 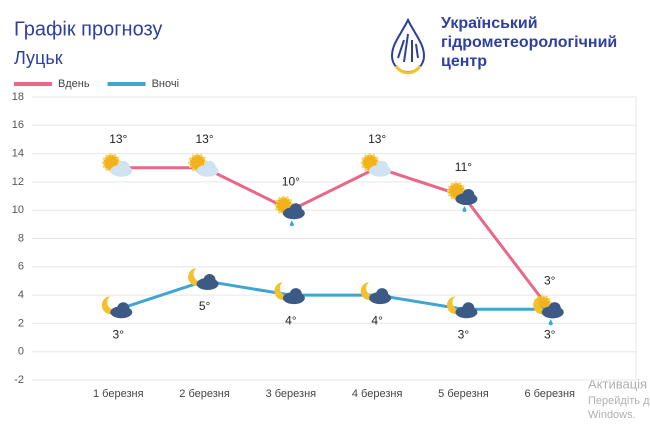 I want to click on x-tick-label: 1 березня, so click(x=118, y=394).